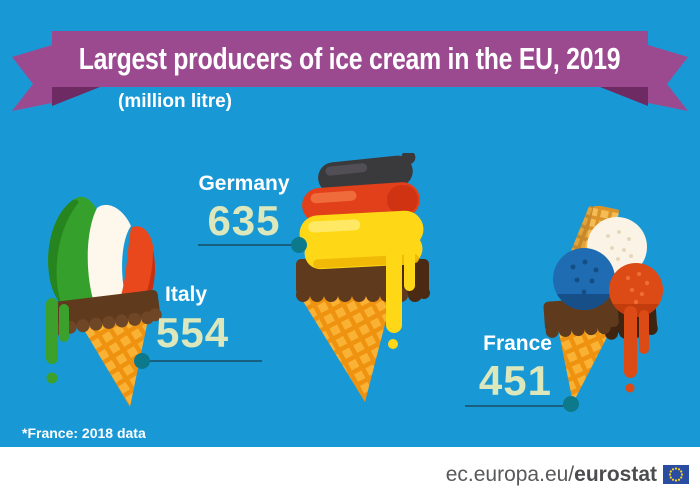  Describe the element at coordinates (245, 245) in the screenshot. I see `germany-leader-line` at that location.